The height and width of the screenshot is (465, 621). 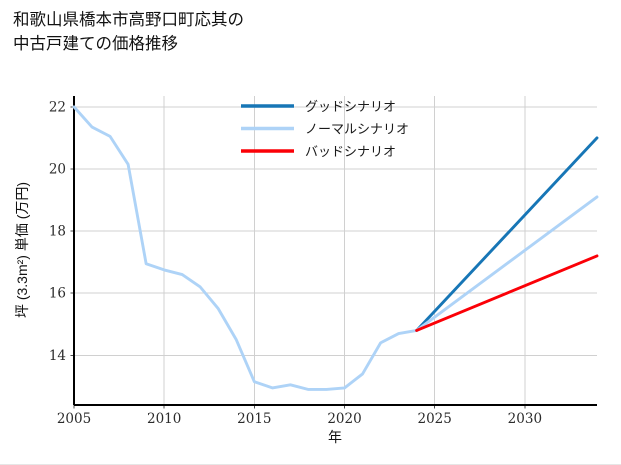 What do you see at coordinates (435, 419) in the screenshot?
I see `x-tick-label: 2025` at bounding box center [435, 419].